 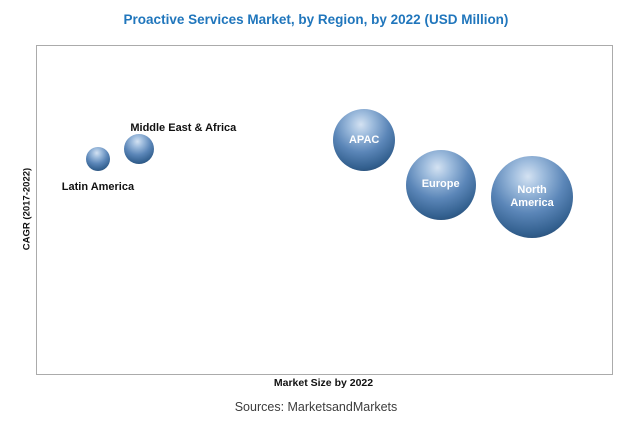 I want to click on bubble-north-america: North America, so click(x=532, y=196).